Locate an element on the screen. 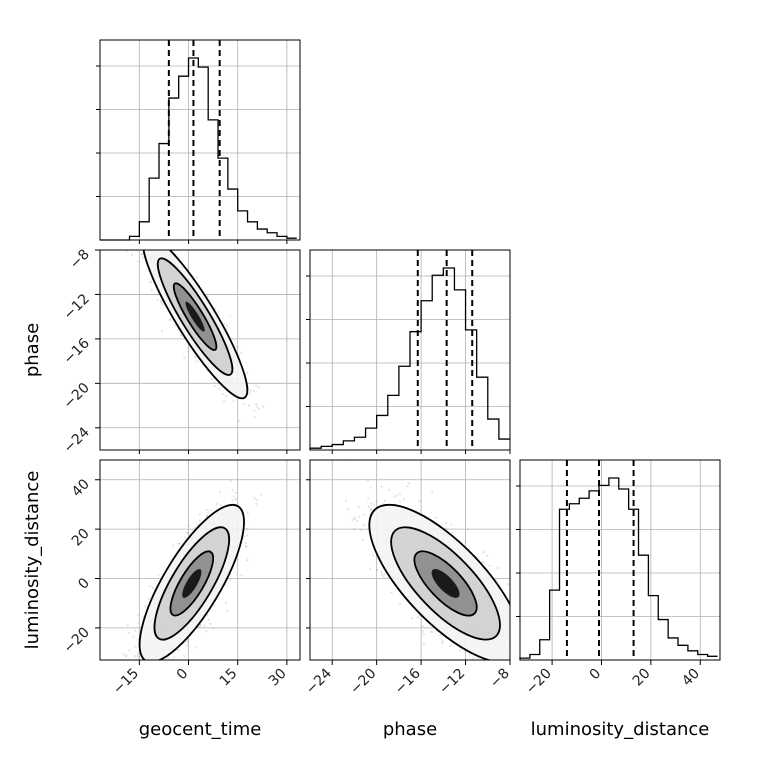  histogram-phase is located at coordinates (409, 358).